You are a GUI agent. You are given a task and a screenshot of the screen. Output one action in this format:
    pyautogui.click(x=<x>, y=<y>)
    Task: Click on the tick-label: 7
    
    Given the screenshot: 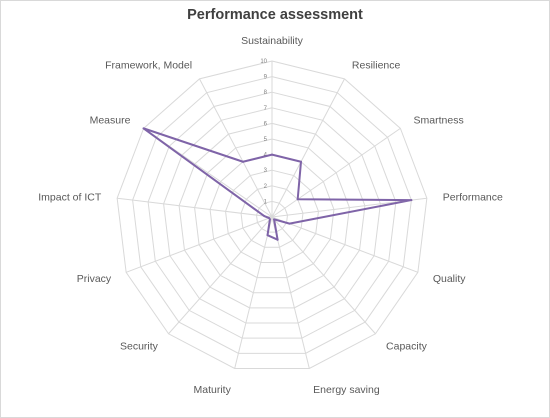 What is the action you would take?
    pyautogui.click(x=266, y=109)
    